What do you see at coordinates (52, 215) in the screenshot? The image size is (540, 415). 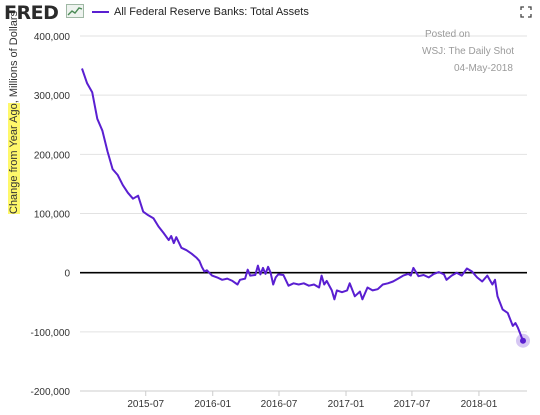 I see `y-tick-label: 100,000` at bounding box center [52, 215].